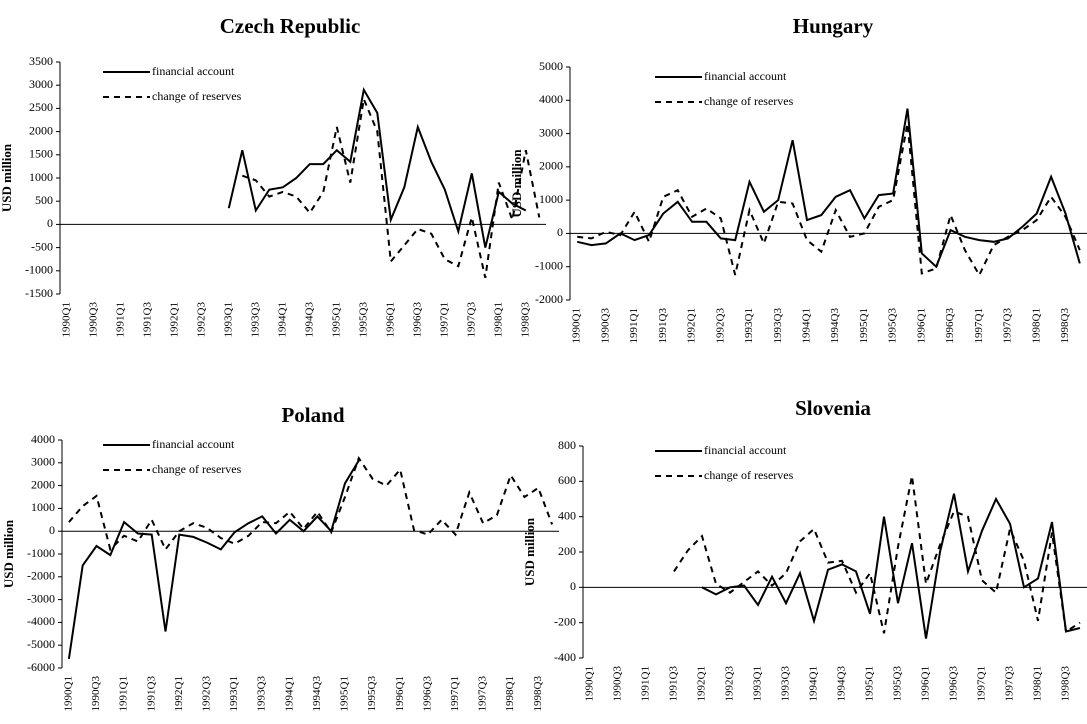 The image size is (1087, 724). What do you see at coordinates (41, 107) in the screenshot?
I see `y-tick-label: 2500` at bounding box center [41, 107].